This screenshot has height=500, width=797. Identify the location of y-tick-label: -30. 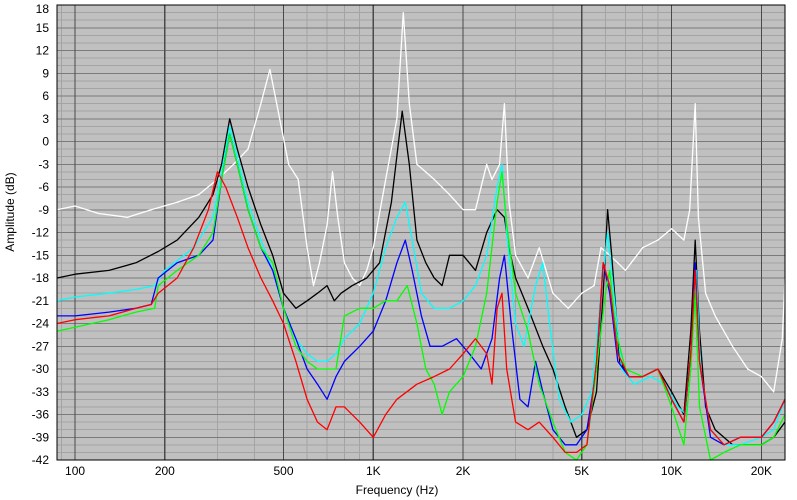
(41, 369).